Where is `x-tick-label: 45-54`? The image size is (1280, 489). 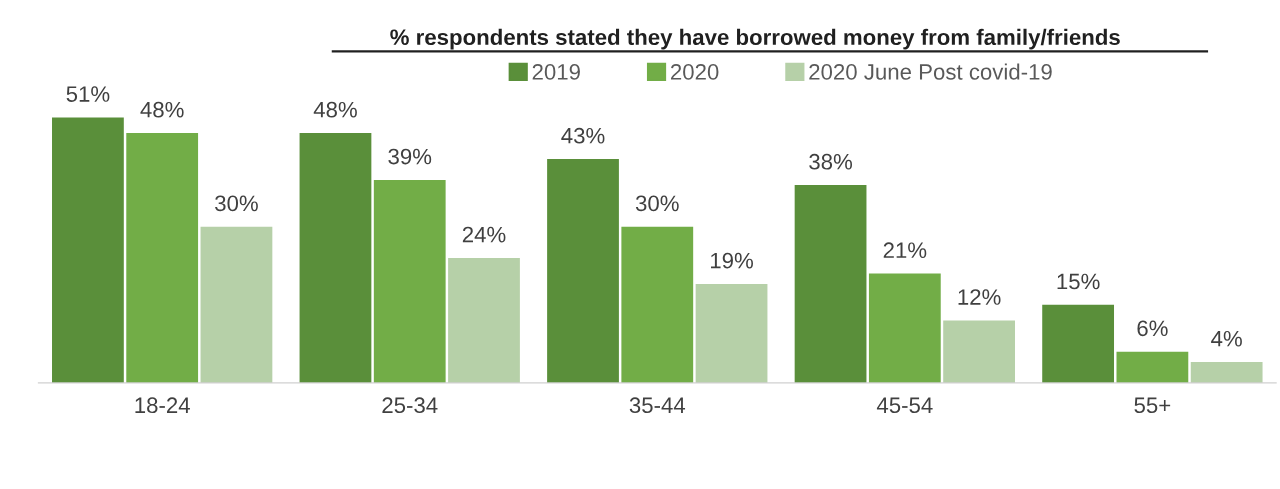 x-tick-label: 45-54 is located at coordinates (904, 405).